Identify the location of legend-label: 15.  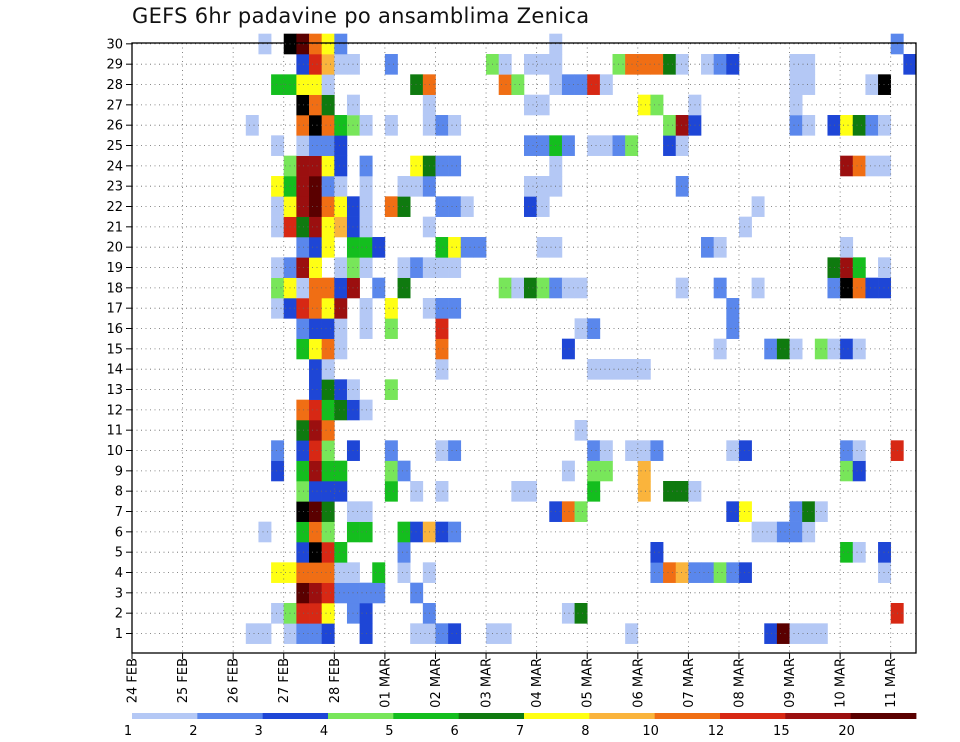
(781, 731).